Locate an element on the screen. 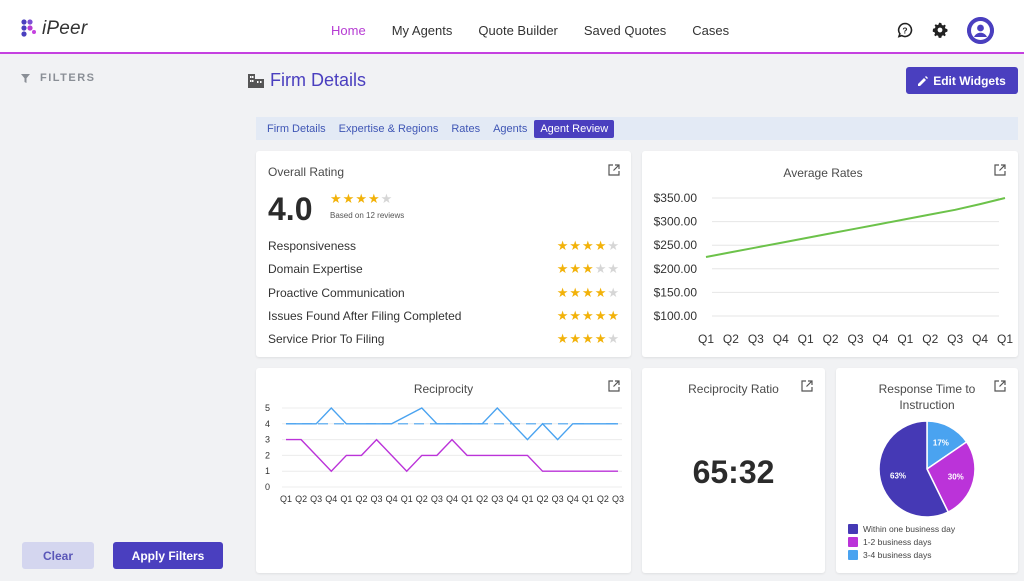 This screenshot has width=1024, height=581. y-tick-label: 5 is located at coordinates (267, 408).